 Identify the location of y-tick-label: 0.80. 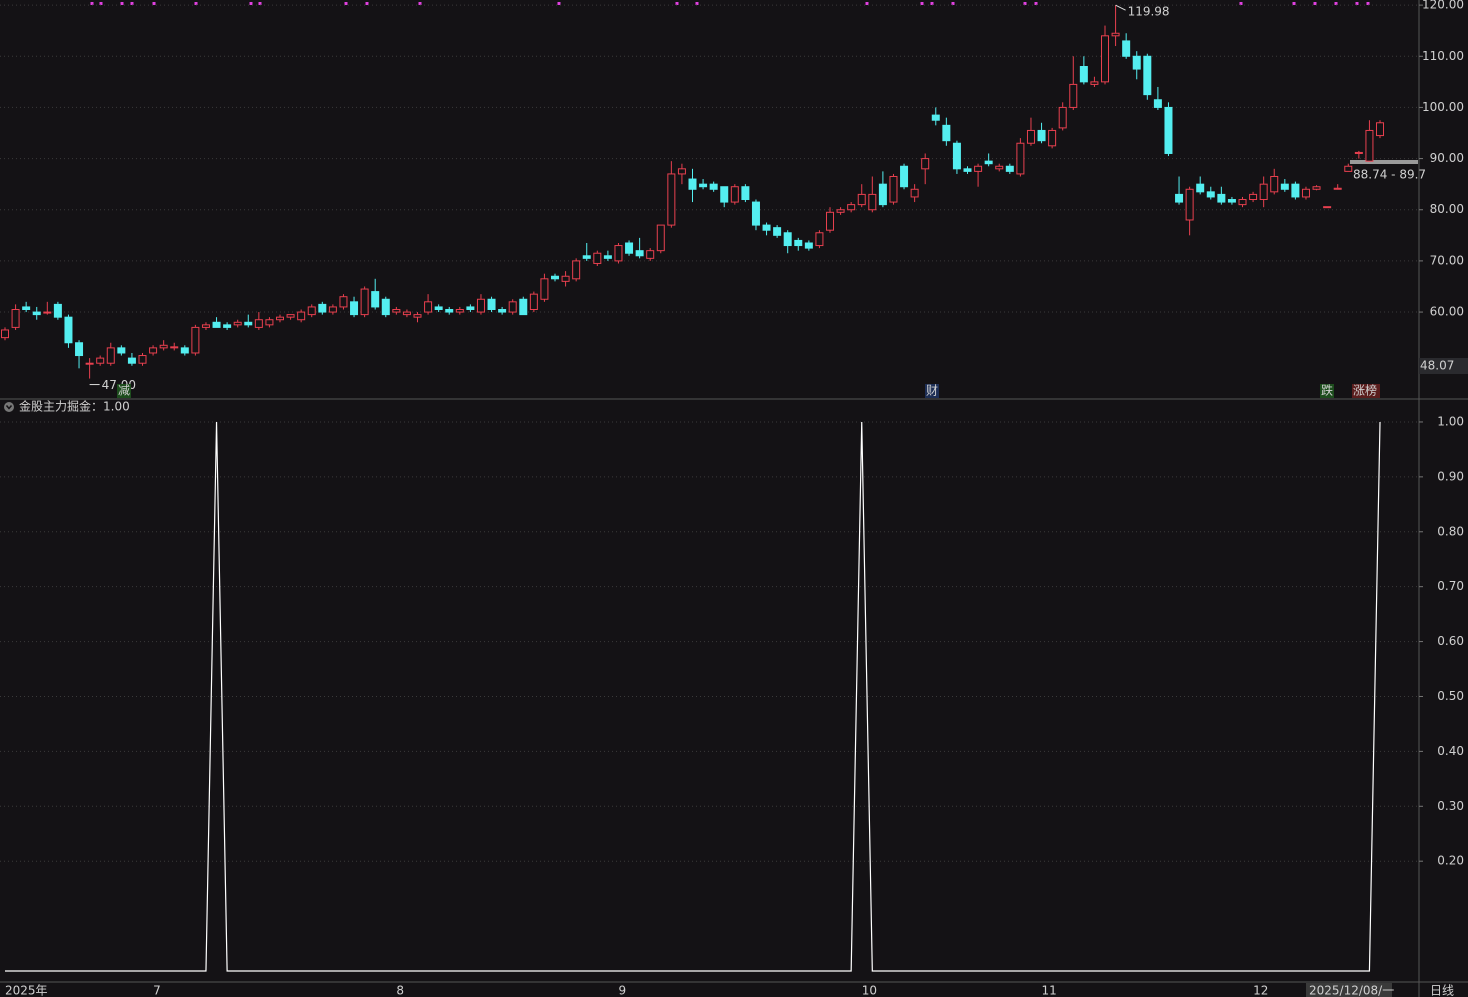
(1450, 531).